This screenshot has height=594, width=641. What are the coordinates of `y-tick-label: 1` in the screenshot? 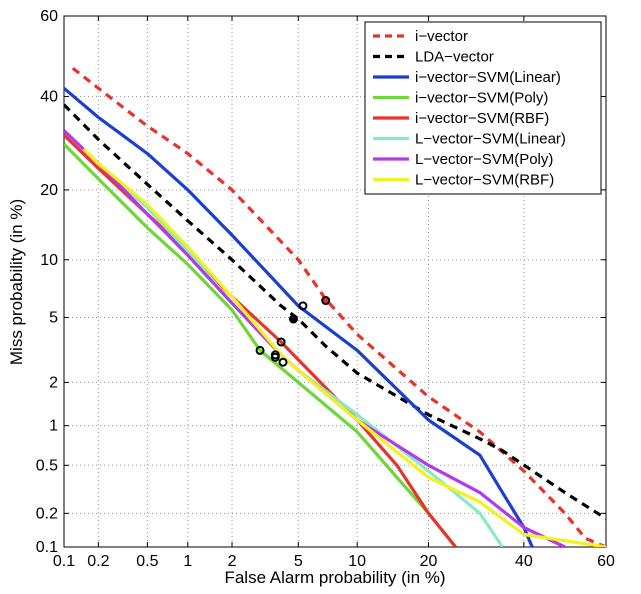 It's located at (53, 426).